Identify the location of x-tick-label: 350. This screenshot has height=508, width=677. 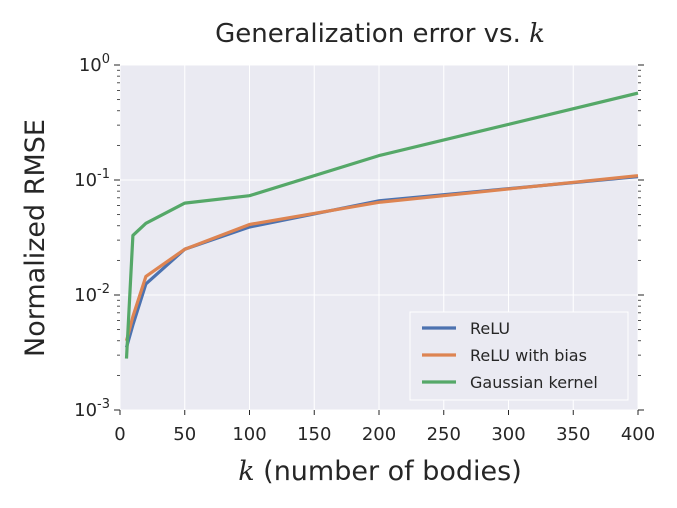
(573, 434).